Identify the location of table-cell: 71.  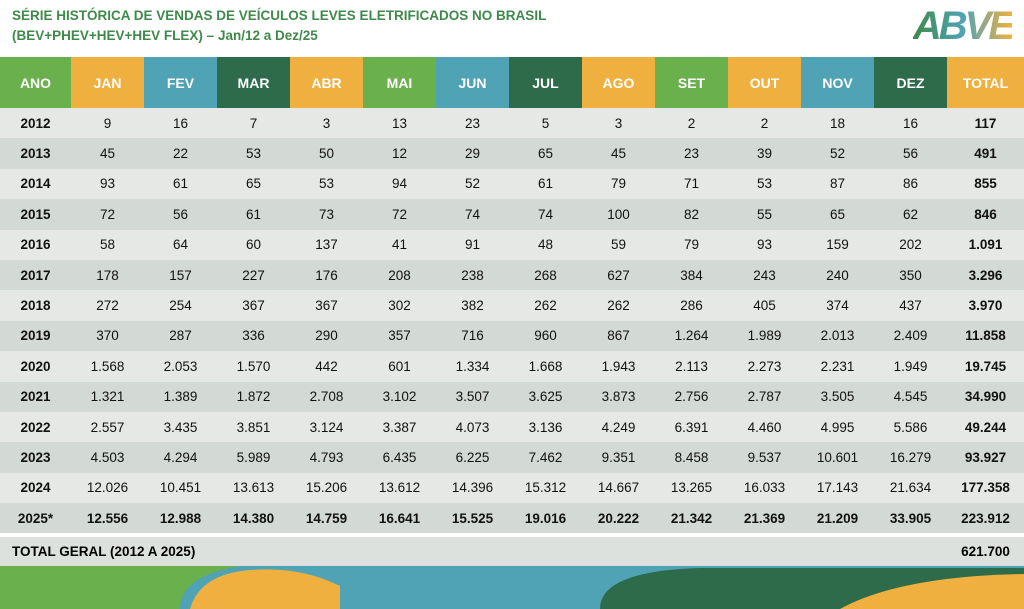
(691, 184).